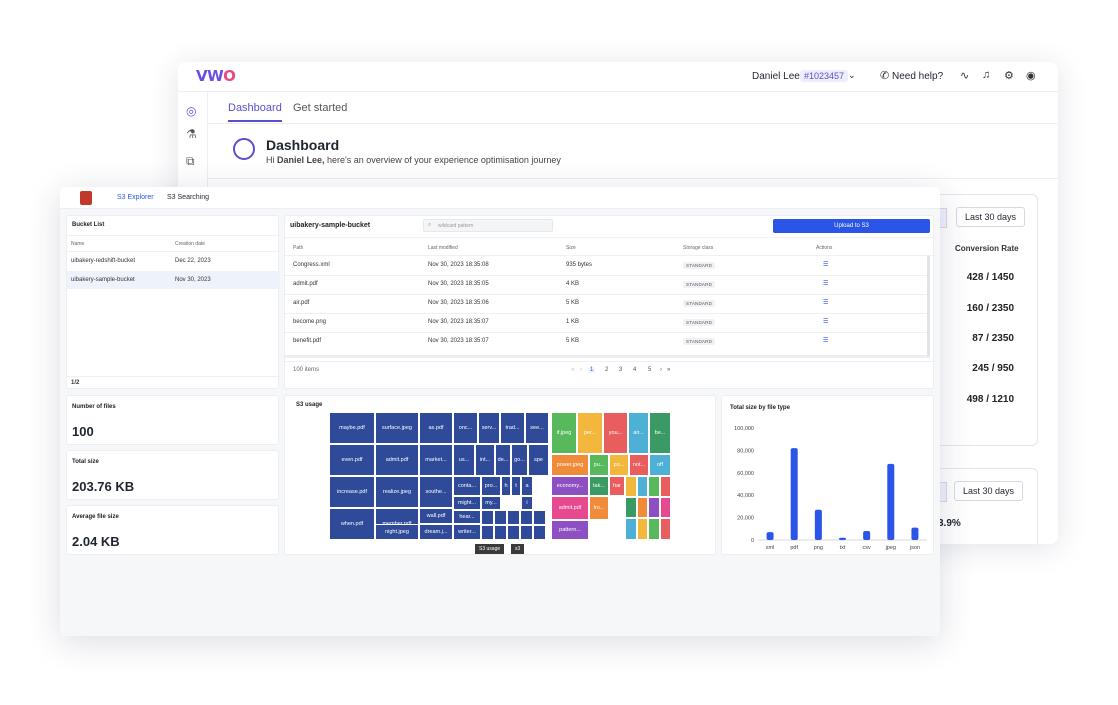 This screenshot has height=705, width=1118. I want to click on pager-page: 5, so click(650, 370).